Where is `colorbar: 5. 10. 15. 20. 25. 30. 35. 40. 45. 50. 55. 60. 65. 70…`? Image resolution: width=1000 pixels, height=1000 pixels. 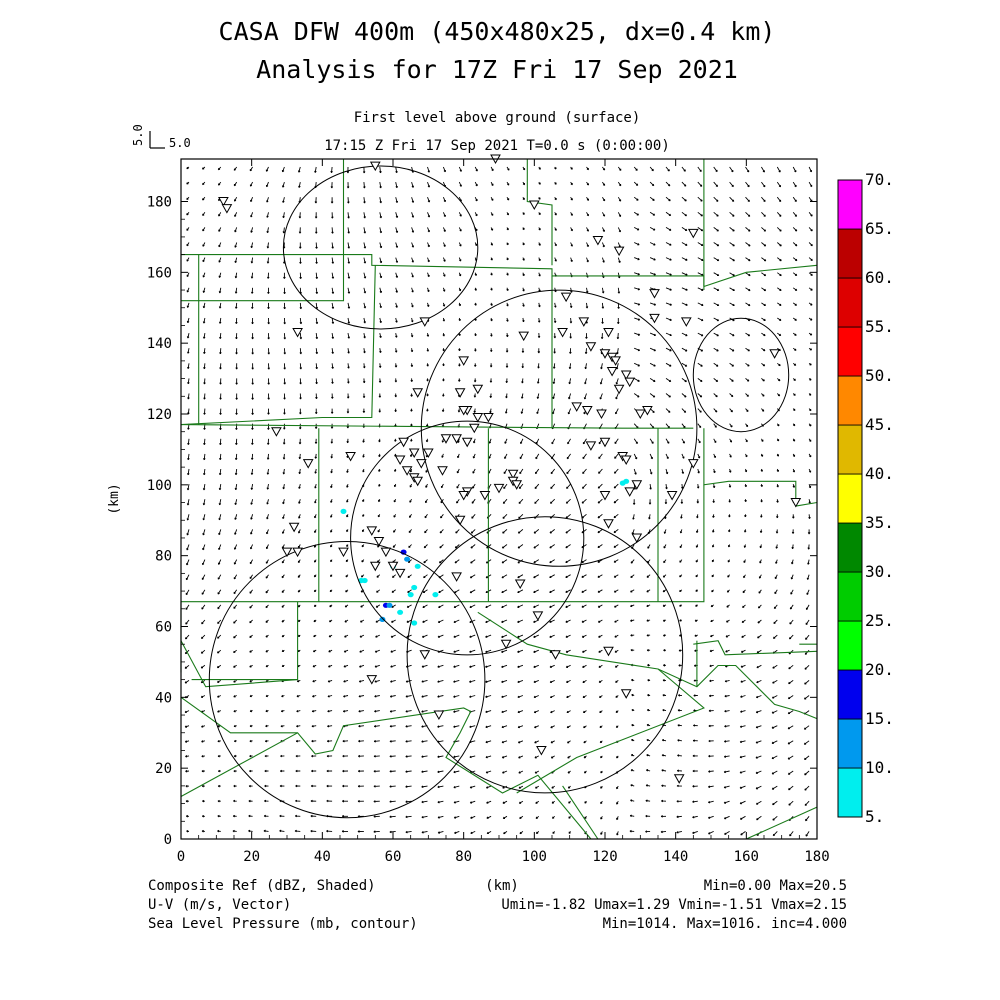 colorbar: 5. 10. 15. 20. 25. 30. 35. 40. 45. 50. 55. 60. 65. 70… is located at coordinates (865, 498).